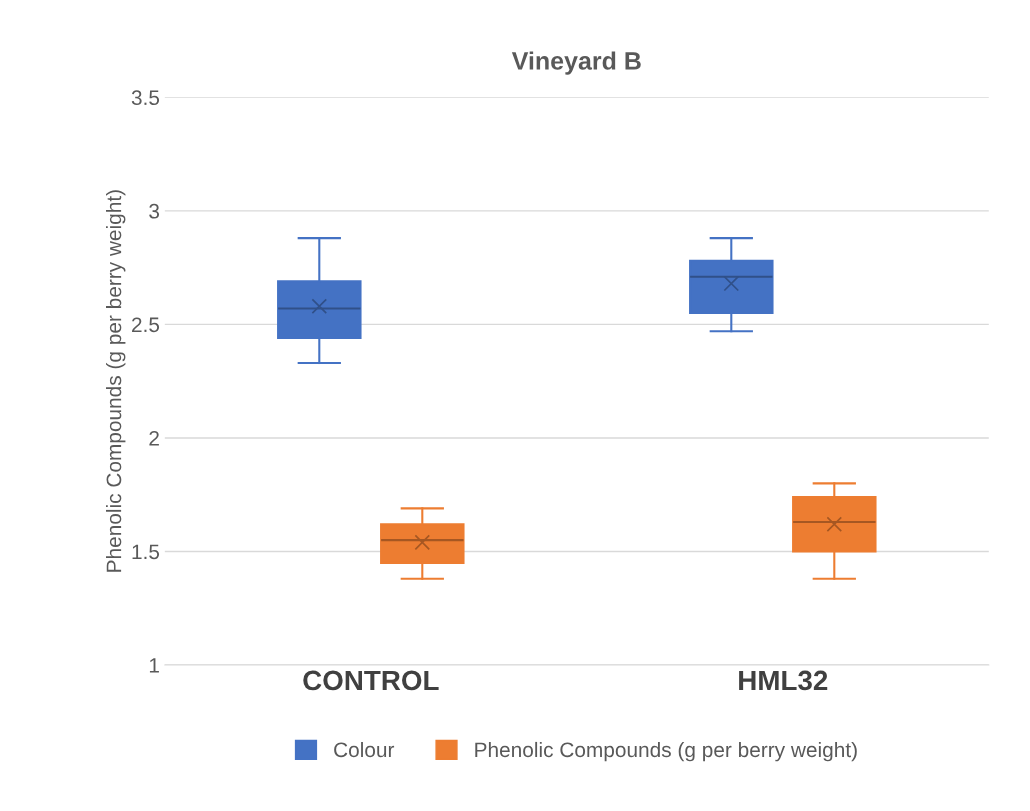  What do you see at coordinates (145, 98) in the screenshot?
I see `y-tick-label: 3.5` at bounding box center [145, 98].